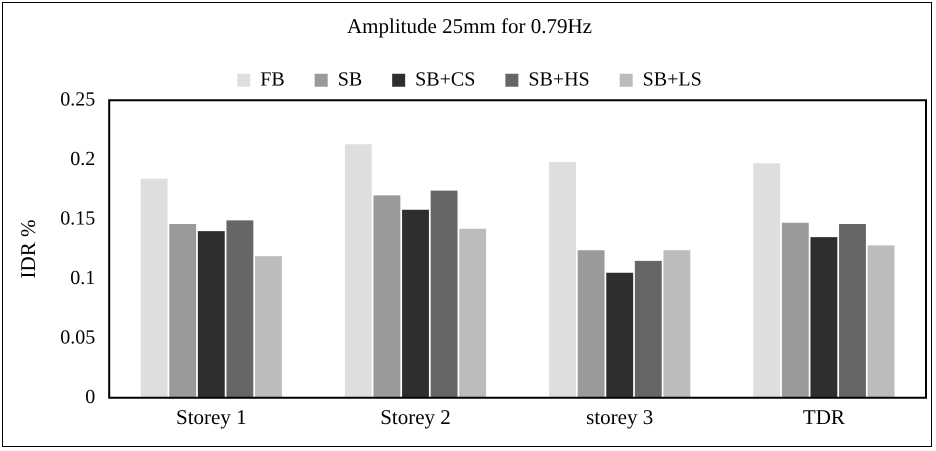  Describe the element at coordinates (350, 79) in the screenshot. I see `legend-label: SB` at that location.